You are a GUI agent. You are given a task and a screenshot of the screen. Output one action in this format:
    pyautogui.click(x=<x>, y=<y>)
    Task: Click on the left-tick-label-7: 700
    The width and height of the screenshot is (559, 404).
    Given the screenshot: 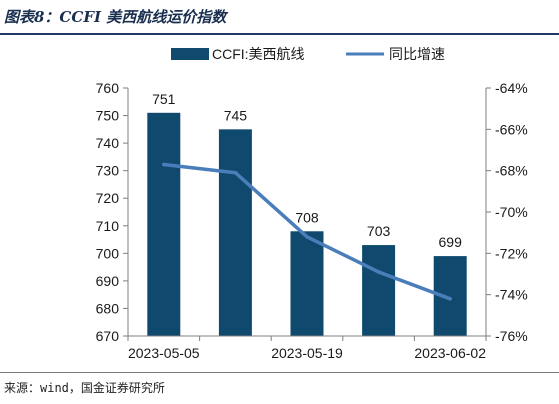 What is the action you would take?
    pyautogui.click(x=108, y=253)
    